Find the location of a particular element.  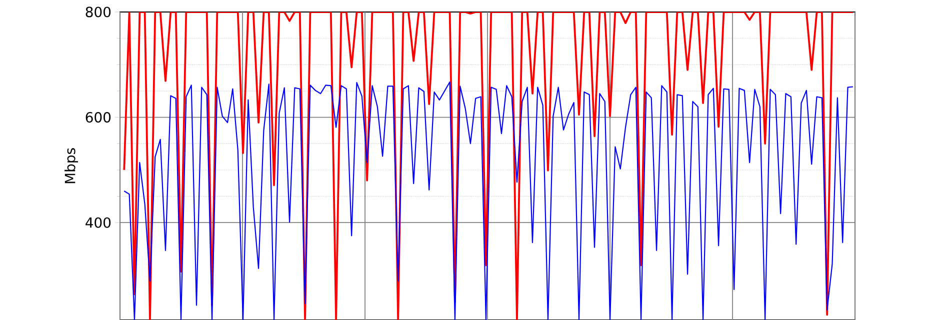

y-tick-label: 400 is located at coordinates (98, 222).